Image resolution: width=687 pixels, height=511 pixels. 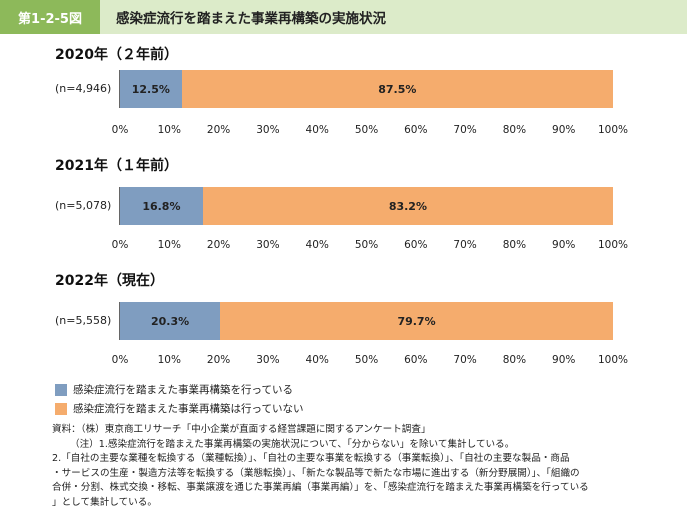 I want to click on figure-header: 第1-2-5図 感染症流行を踏まえた事業再構築の実施状況, so click(x=343, y=17).